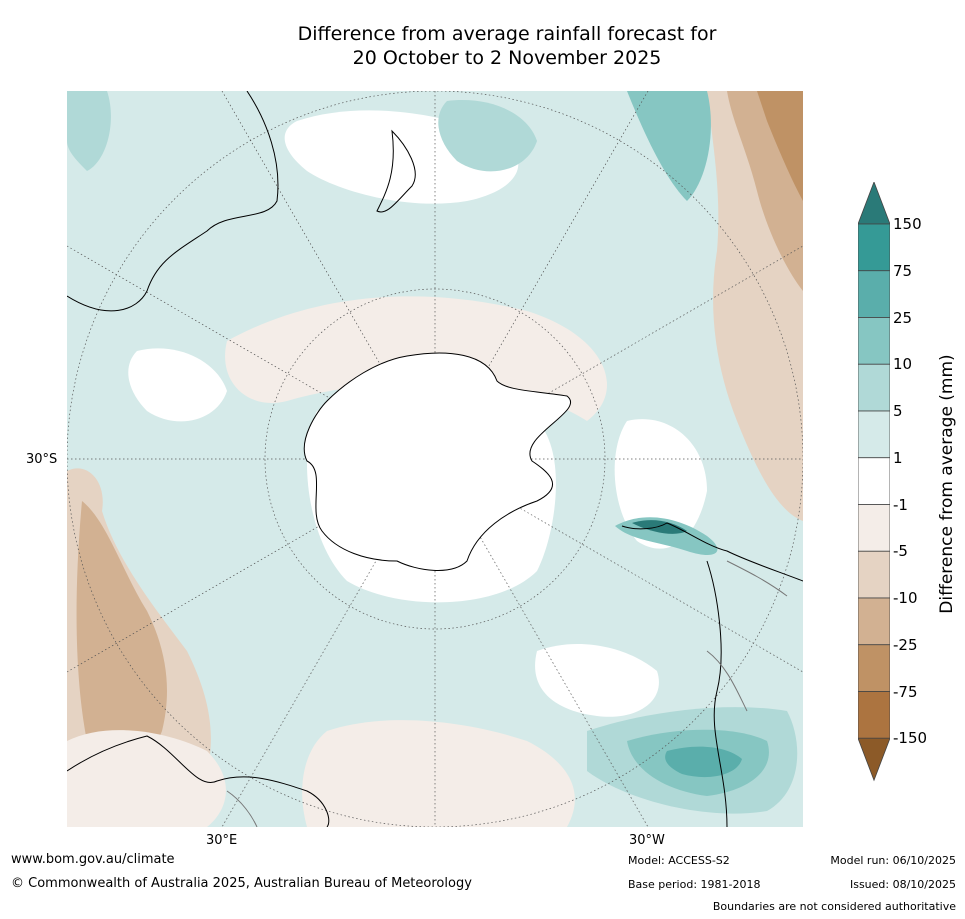 The image size is (965, 919). I want to click on neutral-patch-southeast, so click(597, 680).